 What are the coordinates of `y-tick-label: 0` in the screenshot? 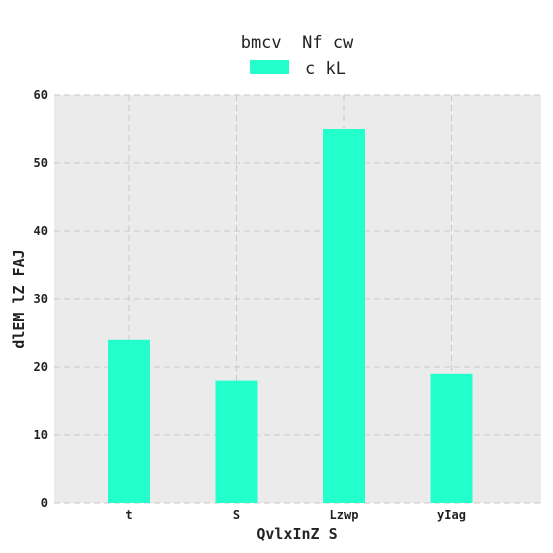 It's located at (44, 503).